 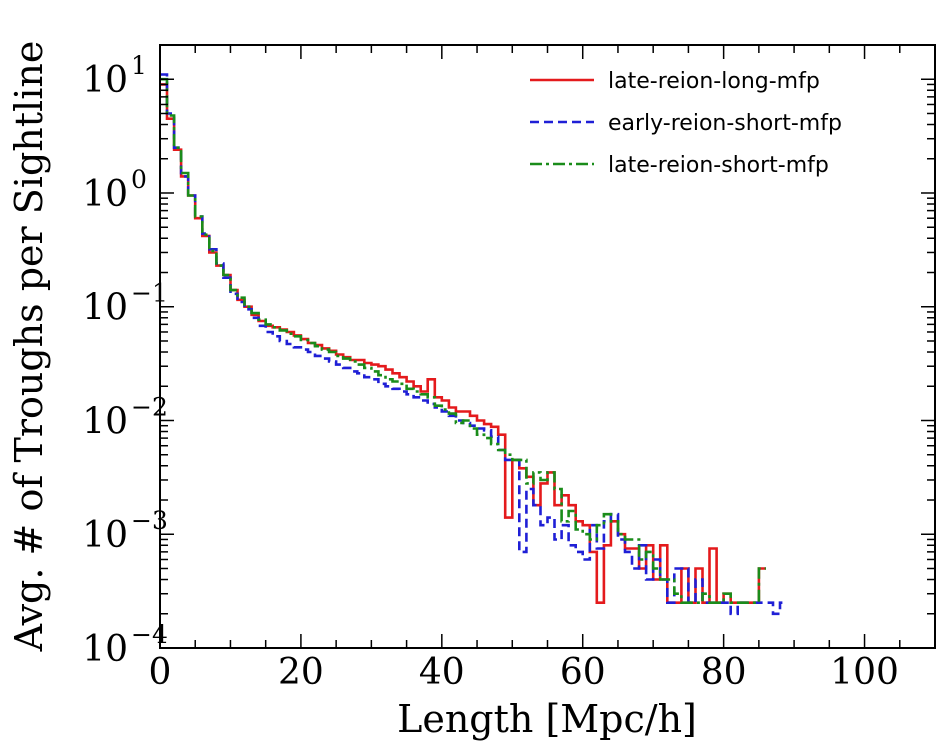 I want to click on y-tick-label: 10 −3, so click(x=125, y=531).